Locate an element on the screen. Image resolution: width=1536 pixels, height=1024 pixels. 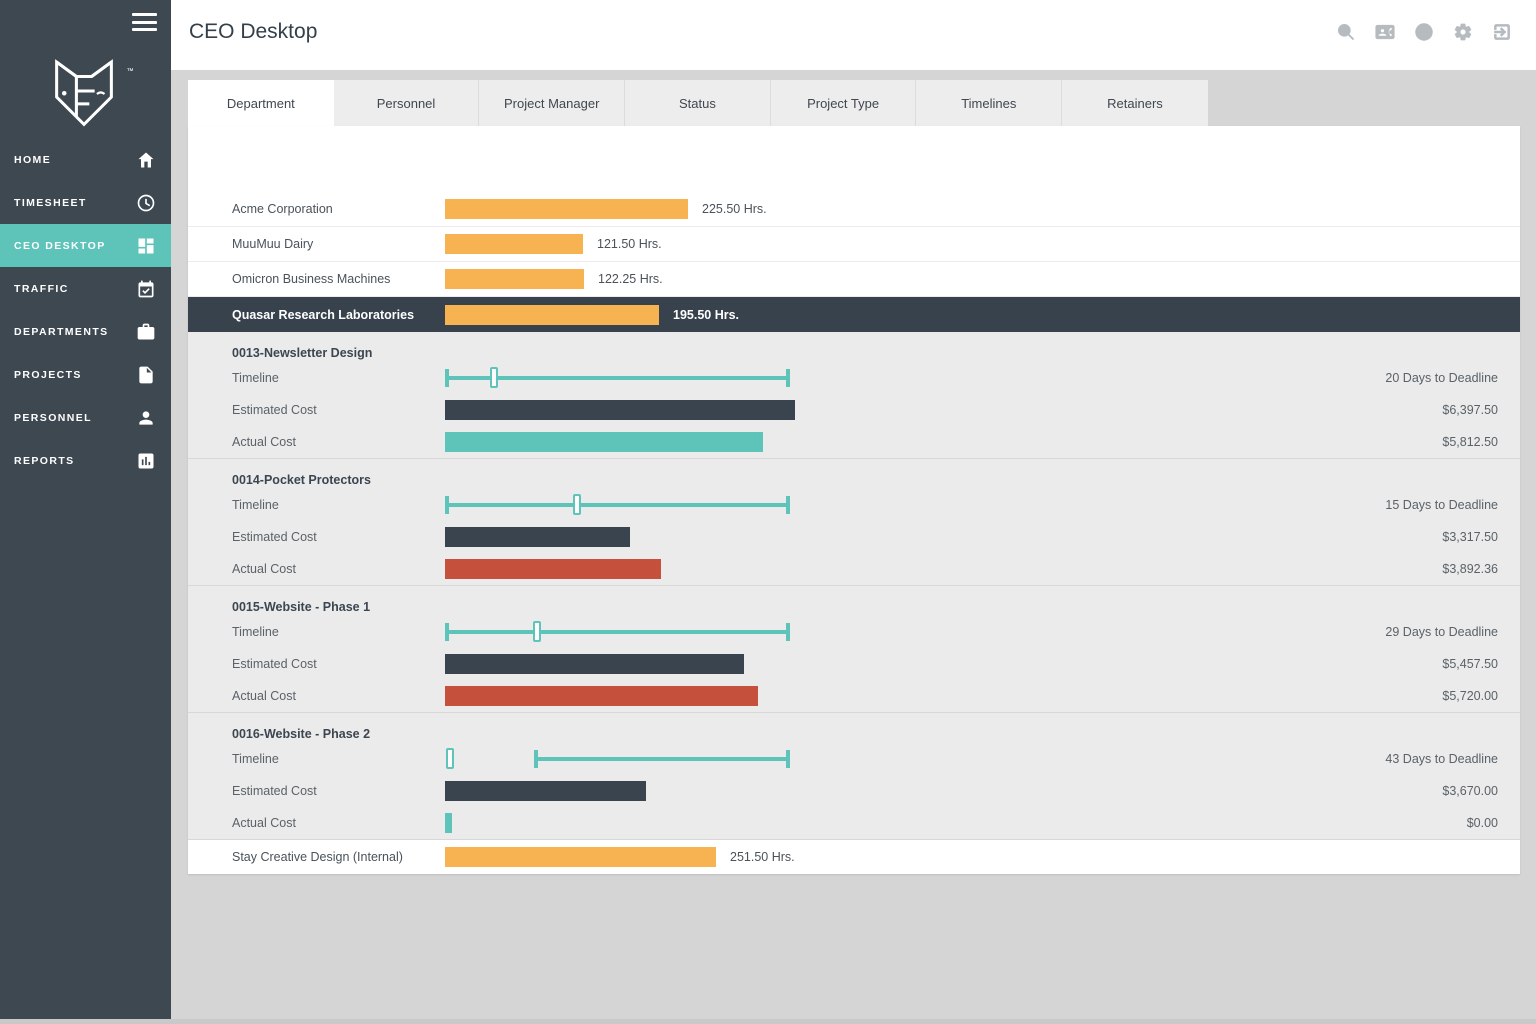
sidebar-item-ceo-desktop: CEO DESKTOP is located at coordinates (85, 245).